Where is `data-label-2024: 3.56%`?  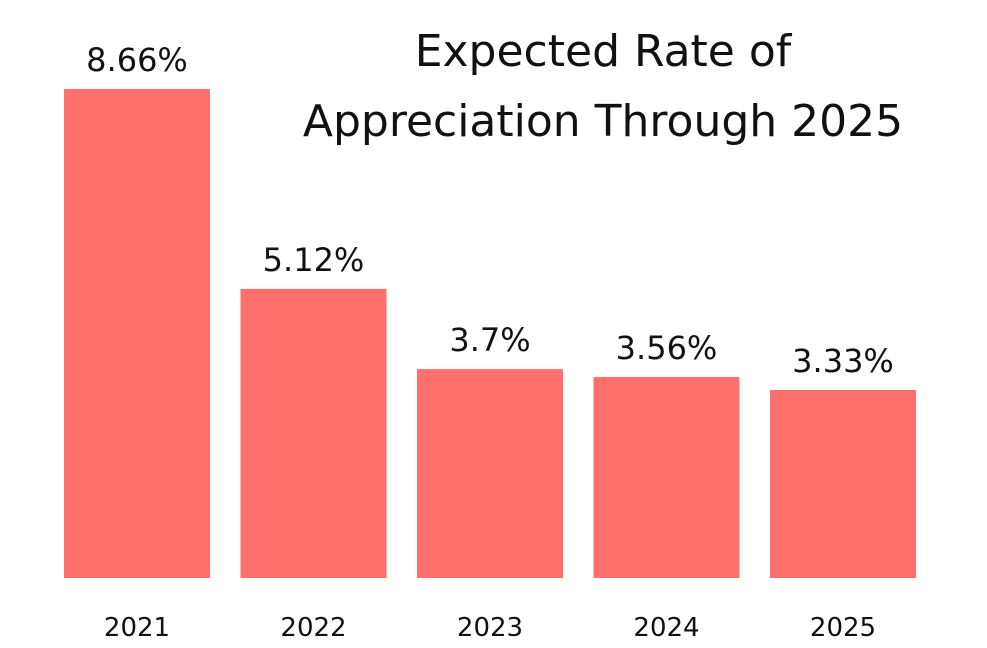 data-label-2024: 3.56% is located at coordinates (667, 348).